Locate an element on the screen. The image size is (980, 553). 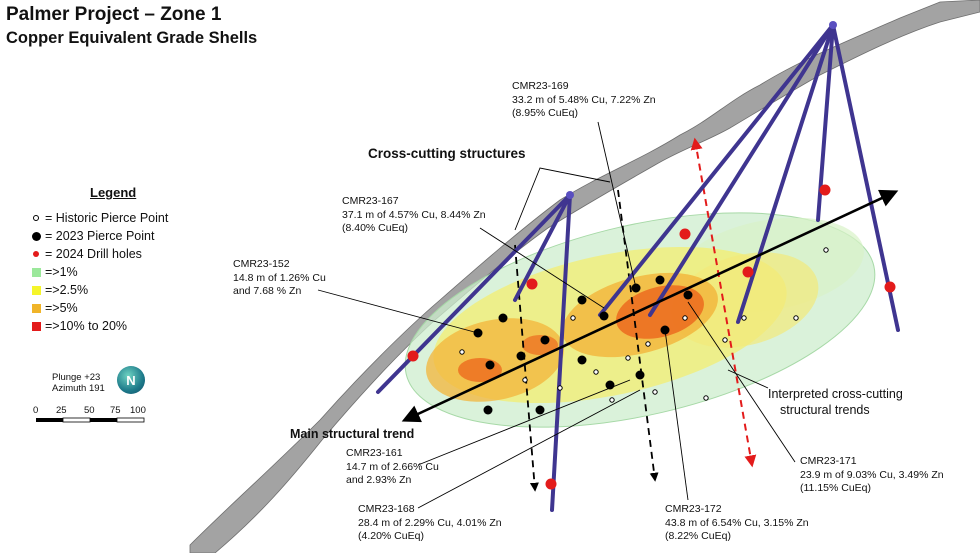
azimuth-label: Azimuth 191 is located at coordinates (78, 388).